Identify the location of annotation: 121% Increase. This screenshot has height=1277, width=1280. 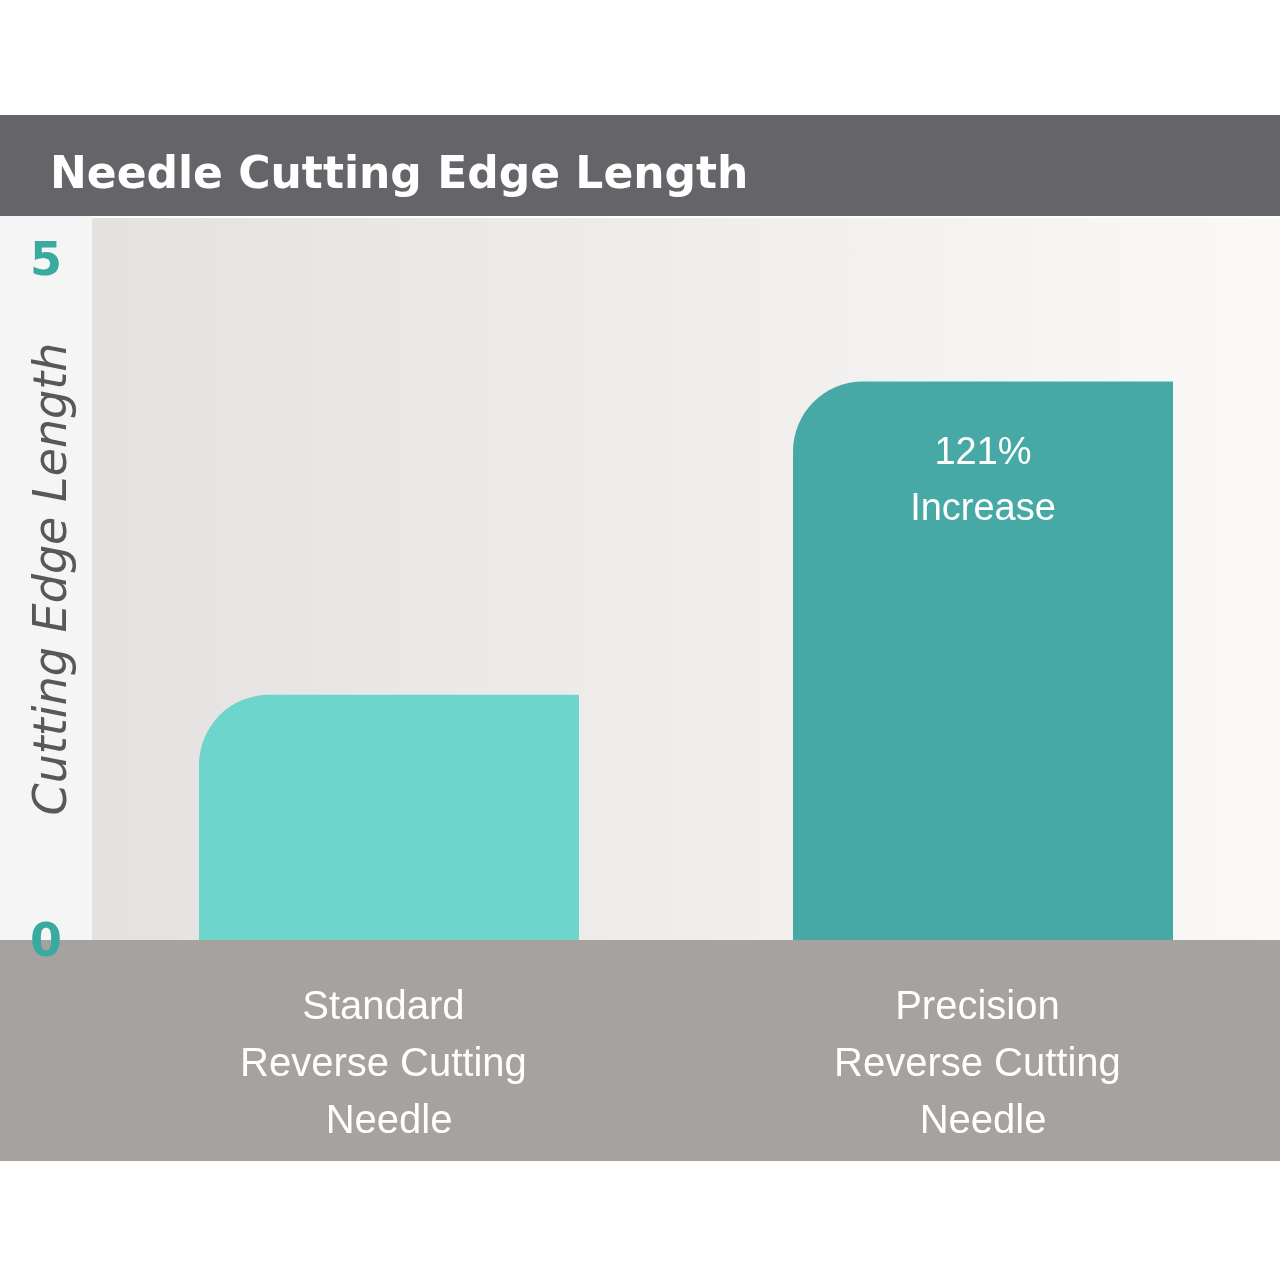
(983, 479).